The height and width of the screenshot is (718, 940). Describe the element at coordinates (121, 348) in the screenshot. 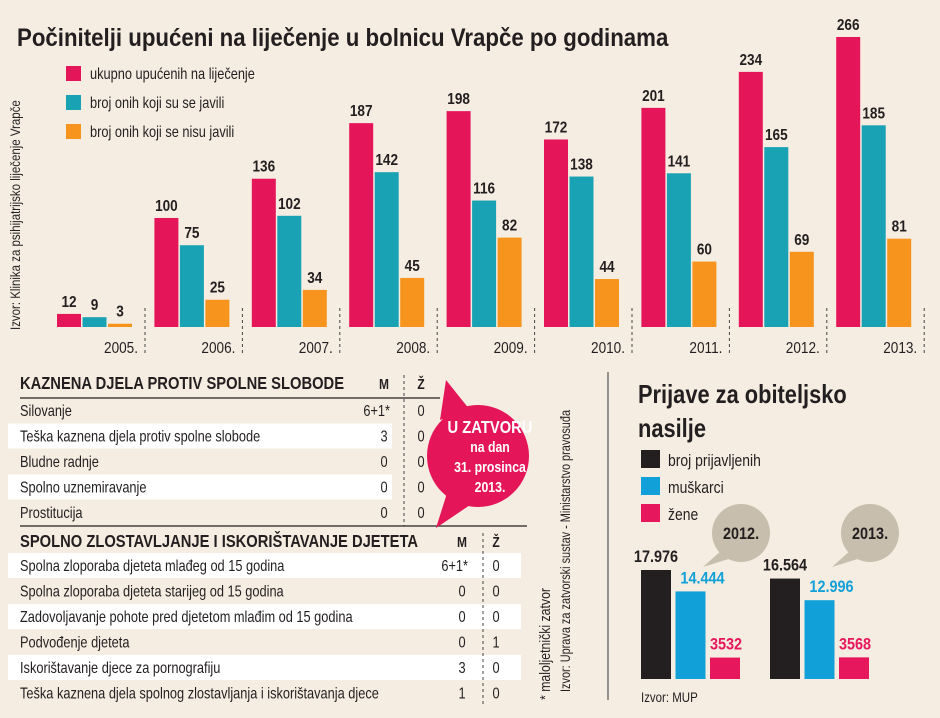

I see `x-tick-label: 2005.` at that location.